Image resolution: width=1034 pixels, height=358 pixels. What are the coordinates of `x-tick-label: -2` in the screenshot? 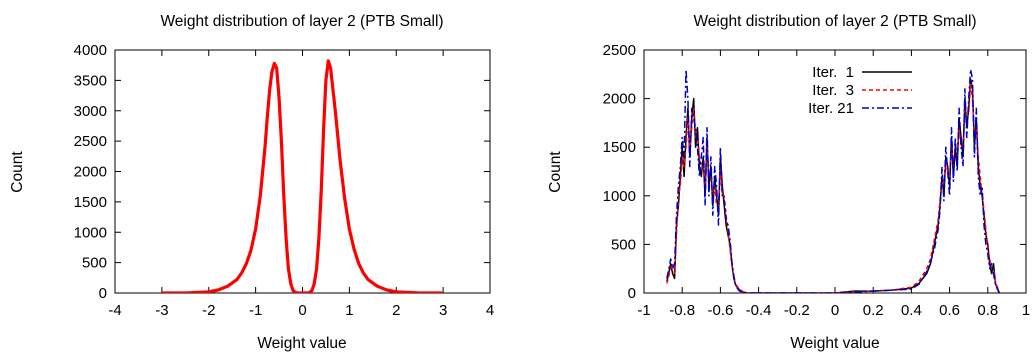 It's located at (208, 310).